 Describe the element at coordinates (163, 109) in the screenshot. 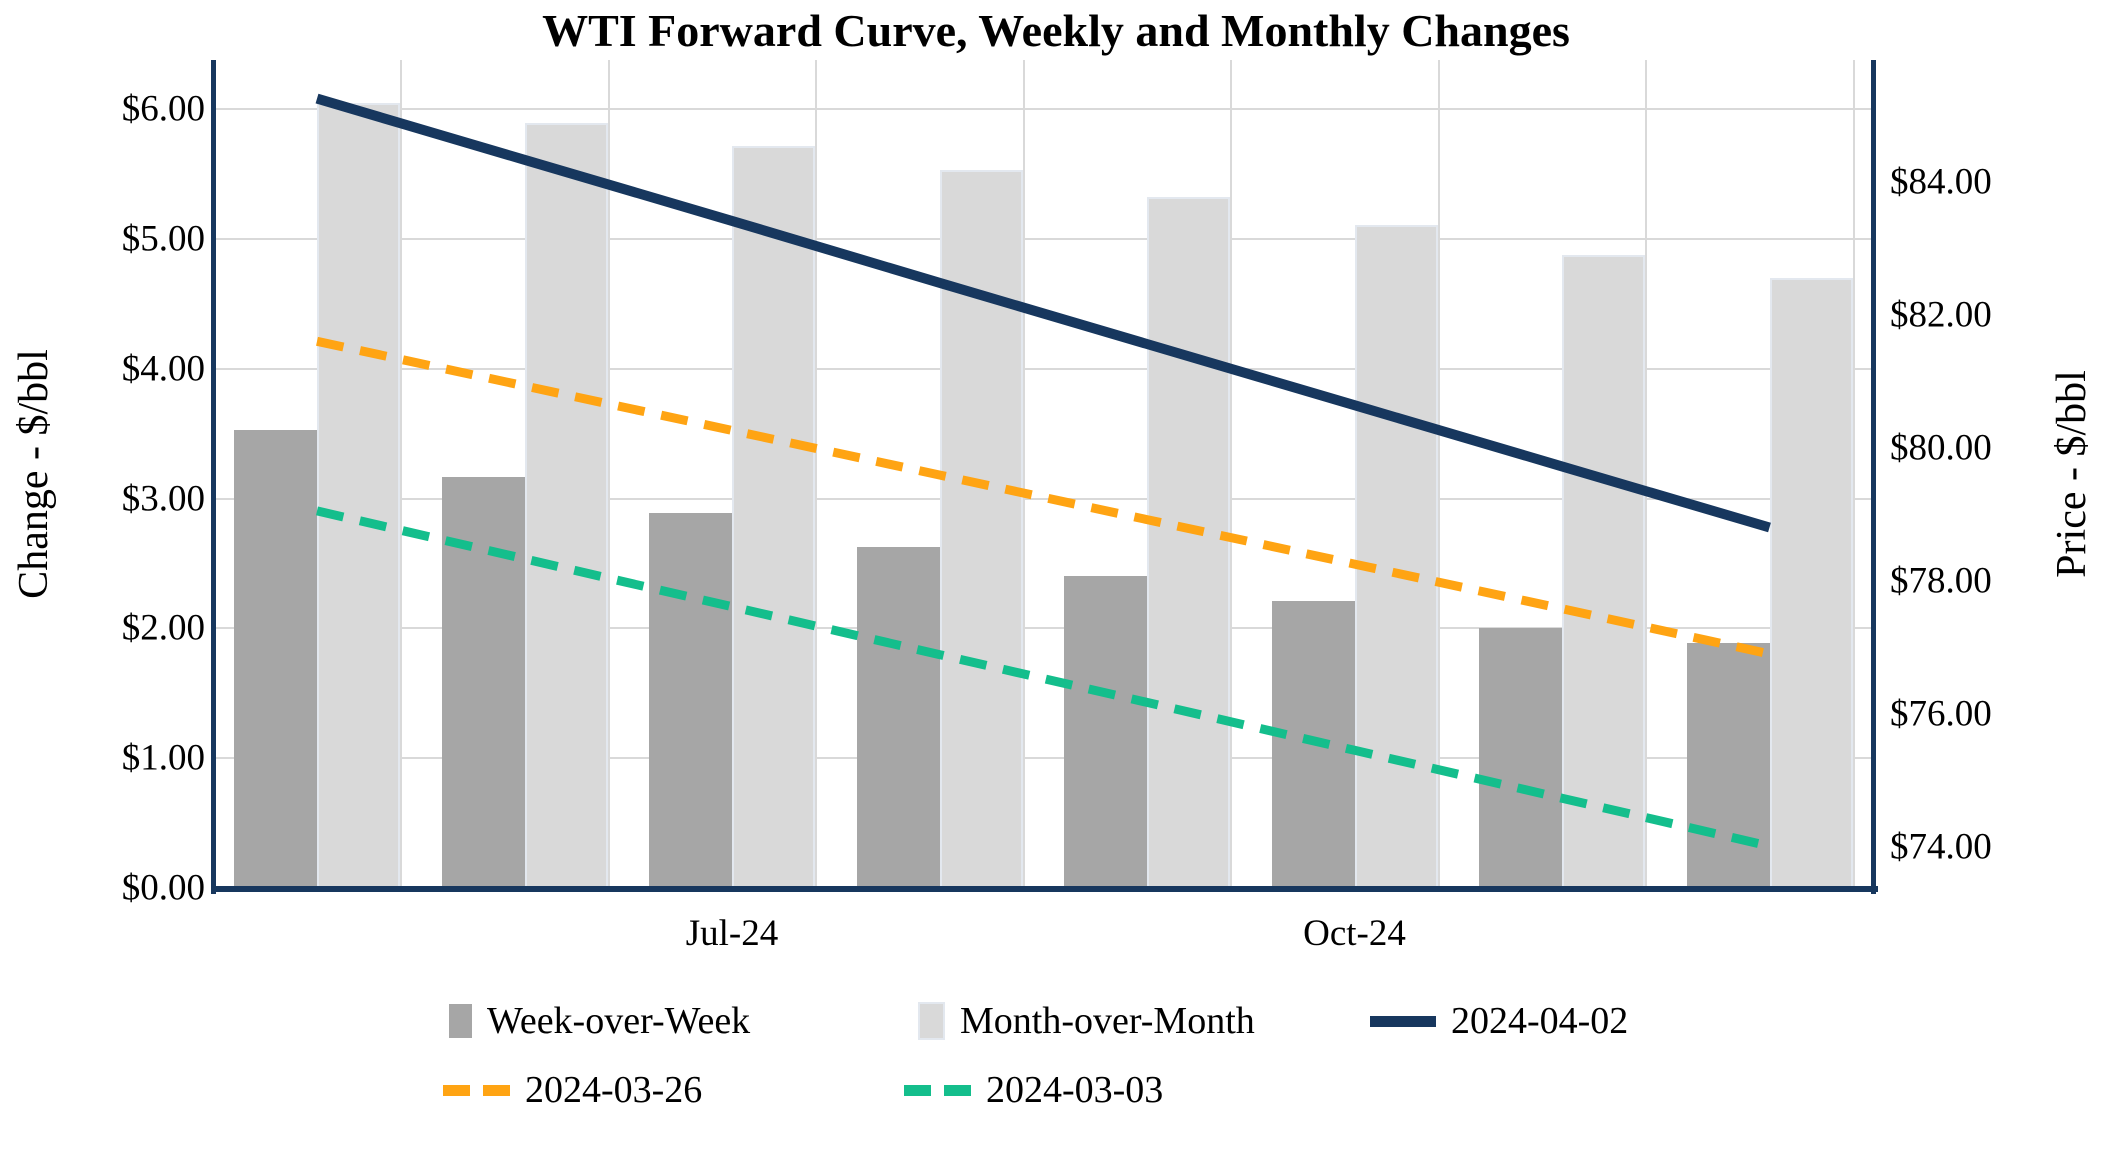

I see `left-axis-tick: $6.00` at that location.